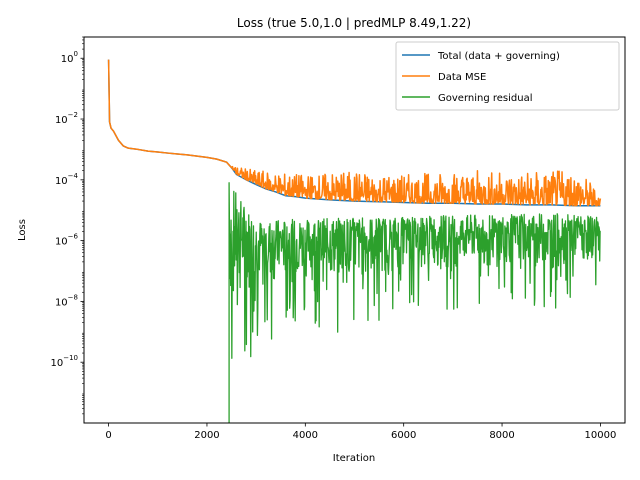 The image size is (640, 480). Describe the element at coordinates (108, 435) in the screenshot. I see `x-tick-label: 0` at that location.